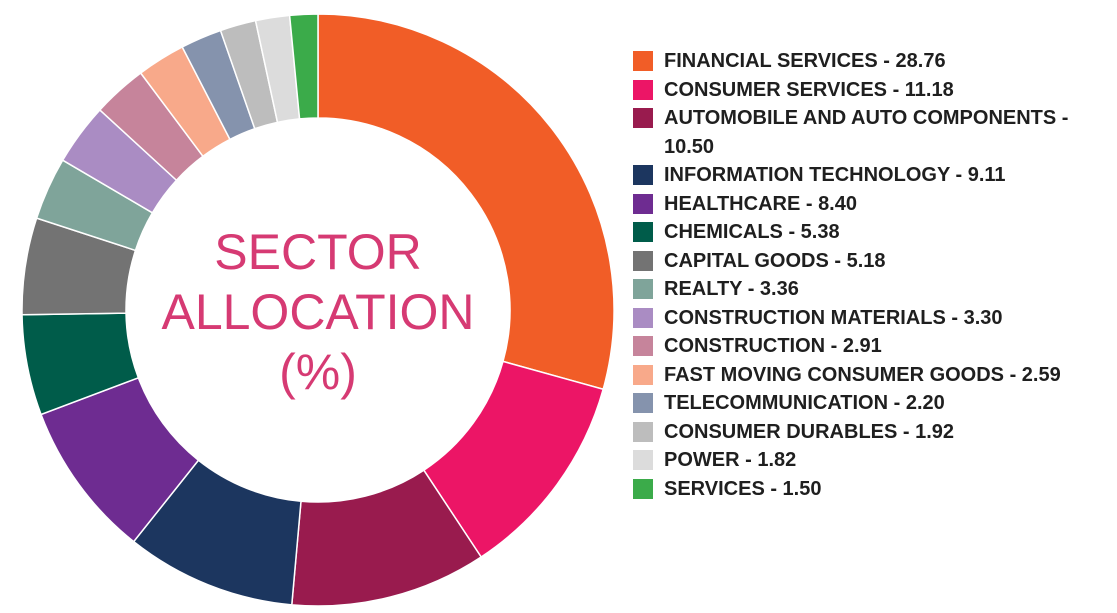  What do you see at coordinates (862, 374) in the screenshot?
I see `legend-label: FAST MOVING CONSUMER GOODS - 2.59` at bounding box center [862, 374].